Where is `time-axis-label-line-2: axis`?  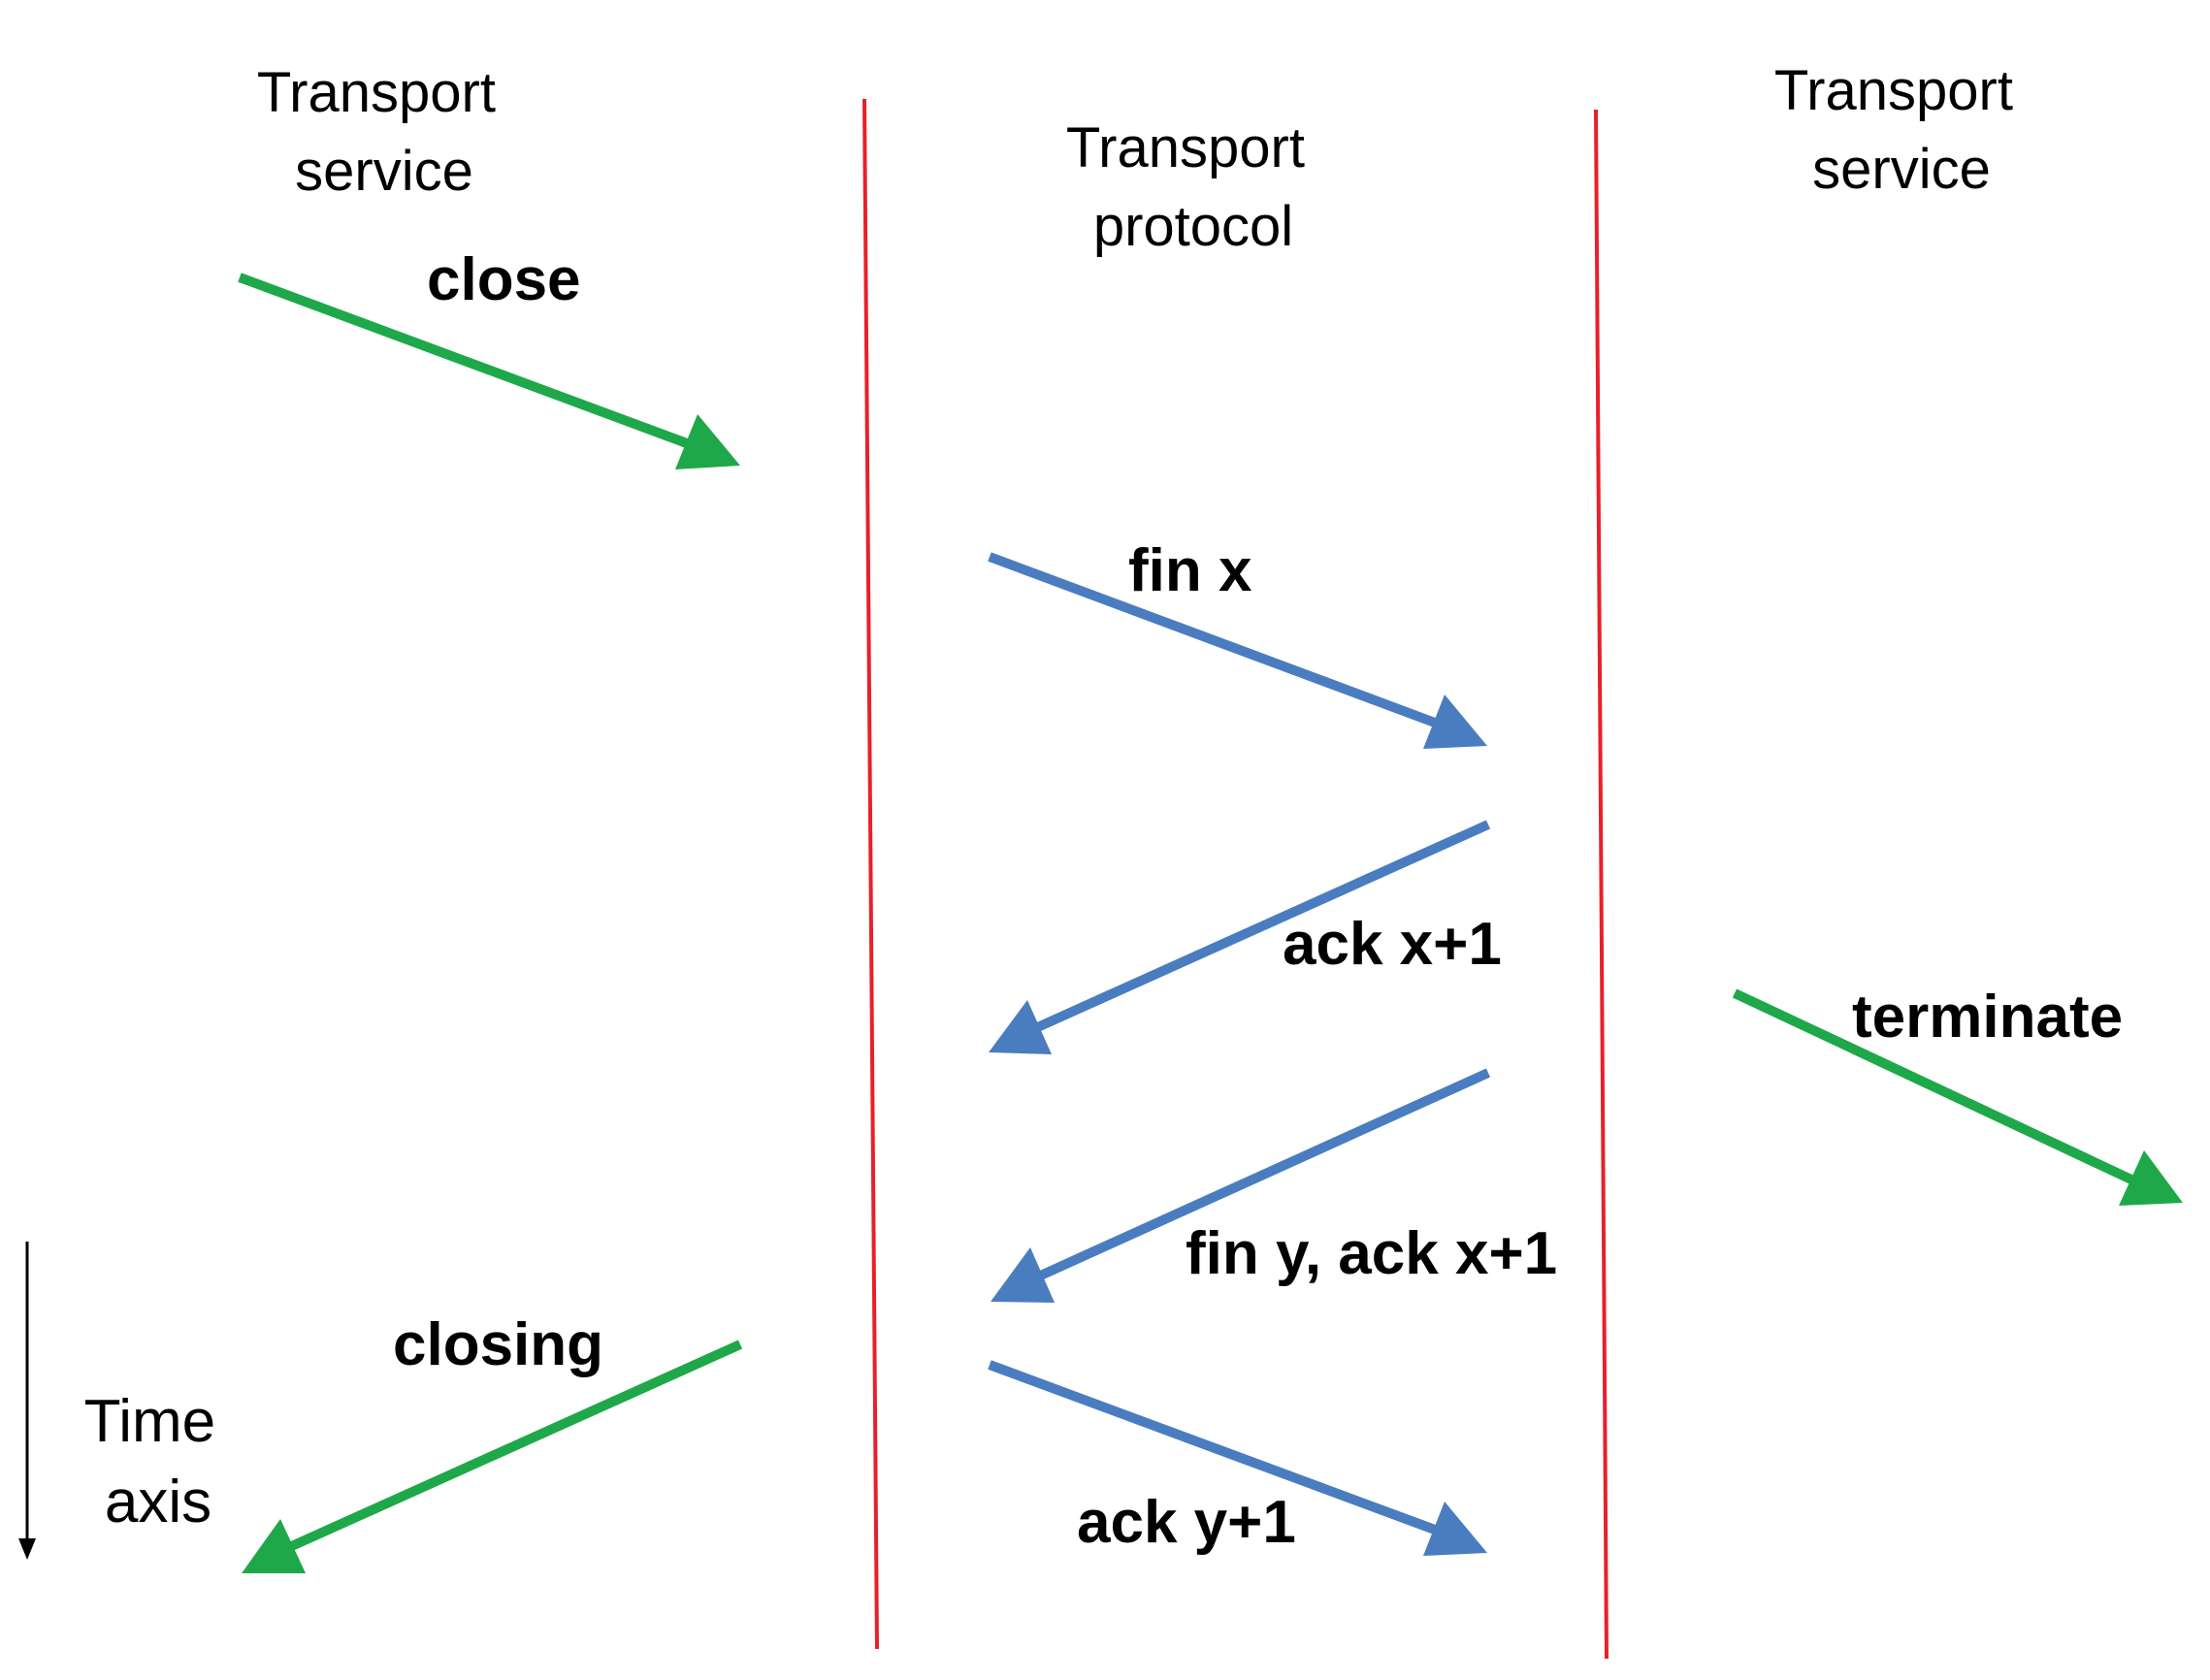
time-axis-label-line-2: axis is located at coordinates (158, 1502).